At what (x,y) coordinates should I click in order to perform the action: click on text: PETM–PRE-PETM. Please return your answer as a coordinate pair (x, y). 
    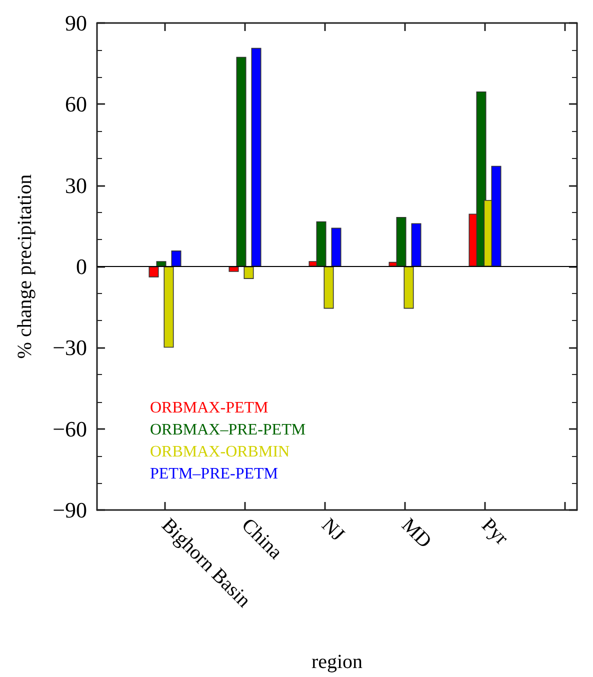
    Looking at the image, I should click on (214, 474).